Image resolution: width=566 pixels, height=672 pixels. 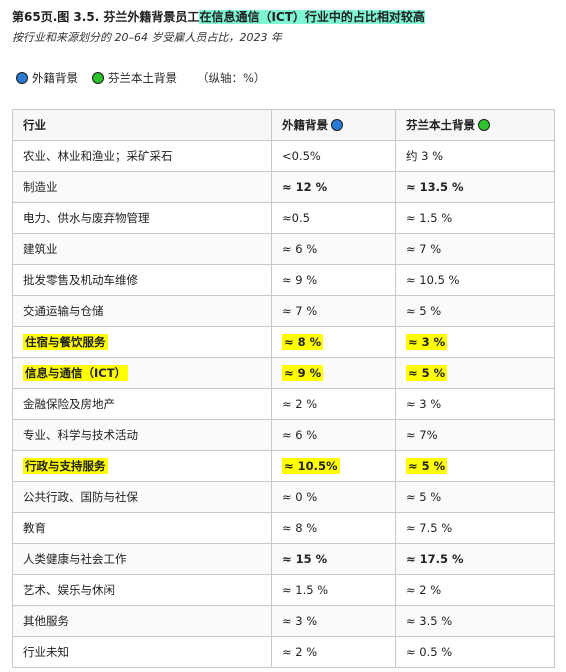 What do you see at coordinates (333, 311) in the screenshot?
I see `cell-foreign: ≈ 7 %` at bounding box center [333, 311].